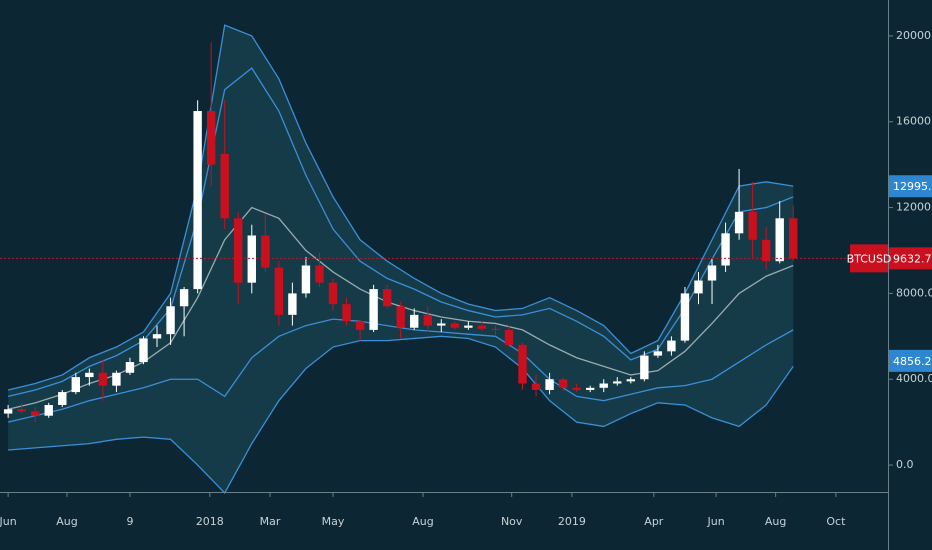 This screenshot has width=932, height=550. I want to click on y-tick-label: 4000.0, so click(914, 378).